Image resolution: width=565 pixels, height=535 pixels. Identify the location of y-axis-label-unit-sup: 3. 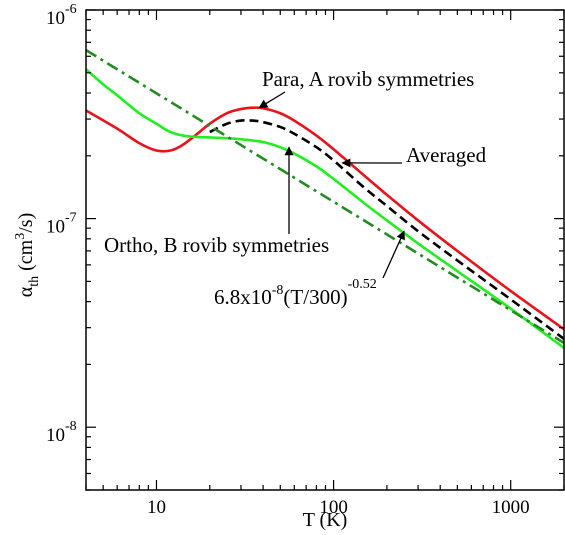
(20, 236).